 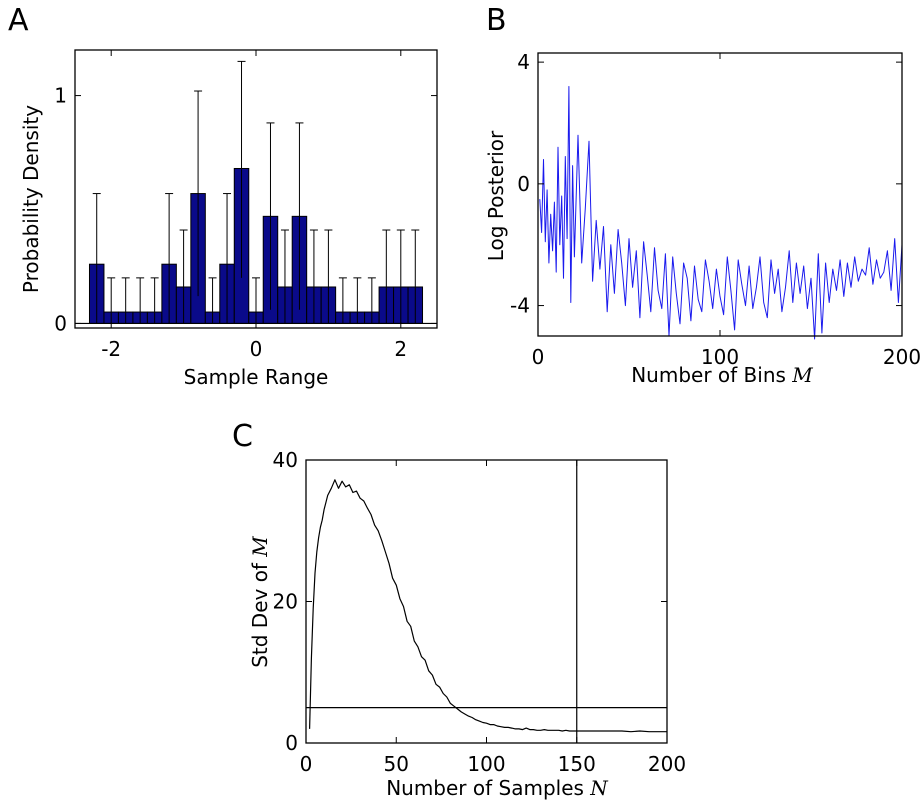 I want to click on panel-b-series-line, so click(x=721, y=213).